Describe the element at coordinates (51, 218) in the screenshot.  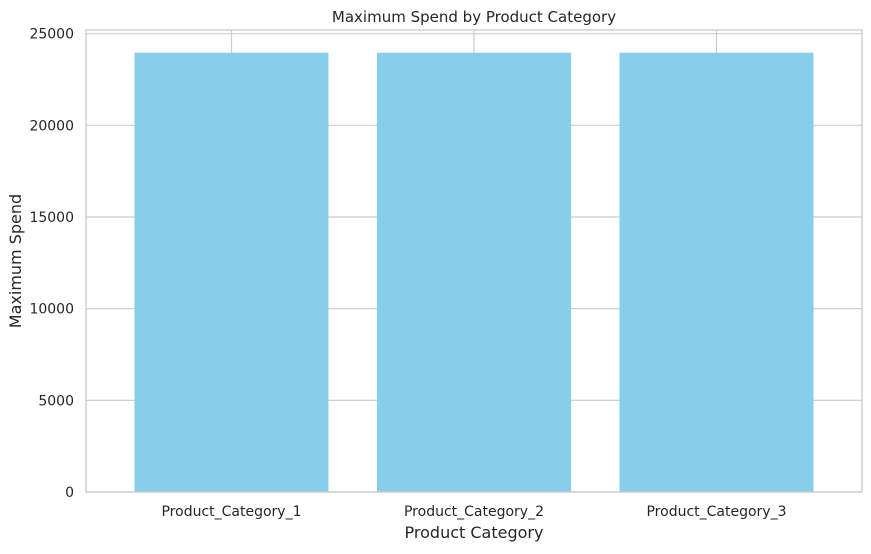
I see `y-tick-label: 15000` at that location.